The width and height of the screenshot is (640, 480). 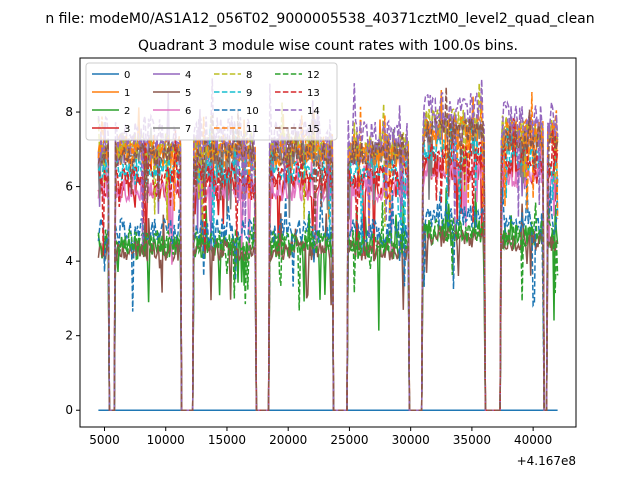 I want to click on legend-label-0: 0, so click(x=127, y=75).